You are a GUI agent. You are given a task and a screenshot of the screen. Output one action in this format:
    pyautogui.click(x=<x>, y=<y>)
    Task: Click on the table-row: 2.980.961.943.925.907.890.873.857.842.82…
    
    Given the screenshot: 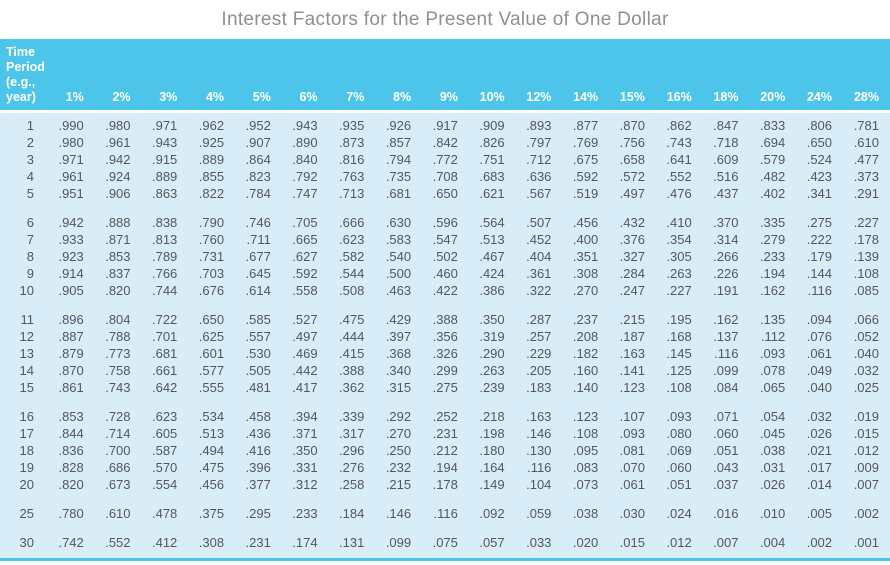 What is the action you would take?
    pyautogui.click(x=445, y=142)
    